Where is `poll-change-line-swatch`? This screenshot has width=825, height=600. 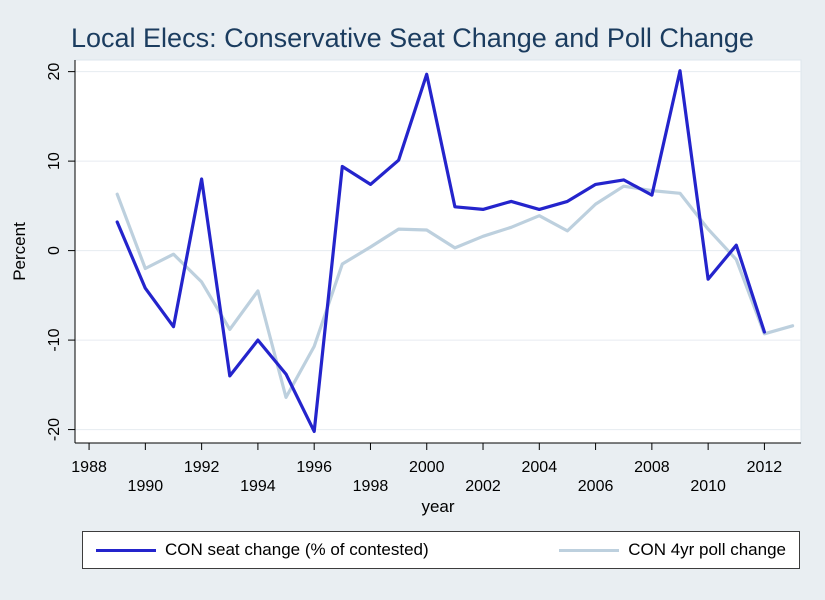
poll-change-line-swatch is located at coordinates (589, 550).